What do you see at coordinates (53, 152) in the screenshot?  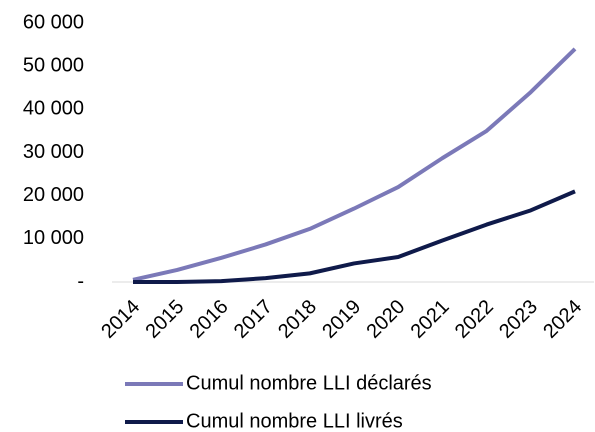 I see `y-tick-label: 30 000` at bounding box center [53, 152].